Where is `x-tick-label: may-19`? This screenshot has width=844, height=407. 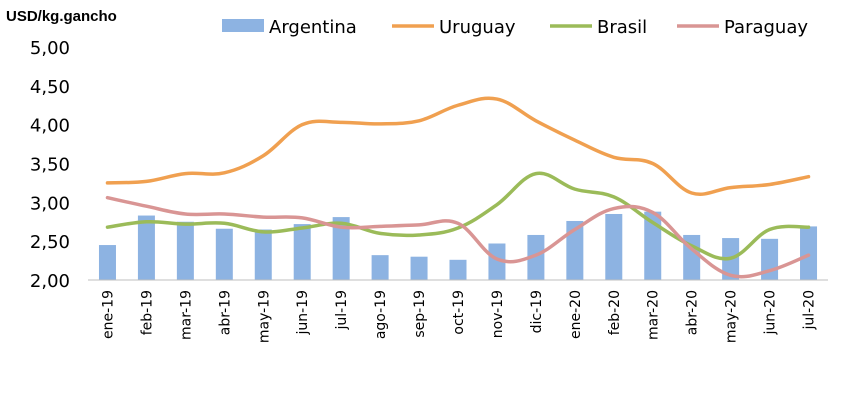 x-tick-label: may-19 is located at coordinates (264, 316).